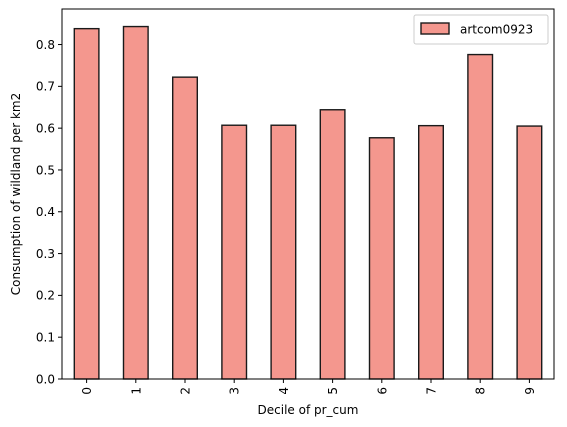 The image size is (567, 427). Describe the element at coordinates (87, 391) in the screenshot. I see `x-tick-label-0: 0` at that location.